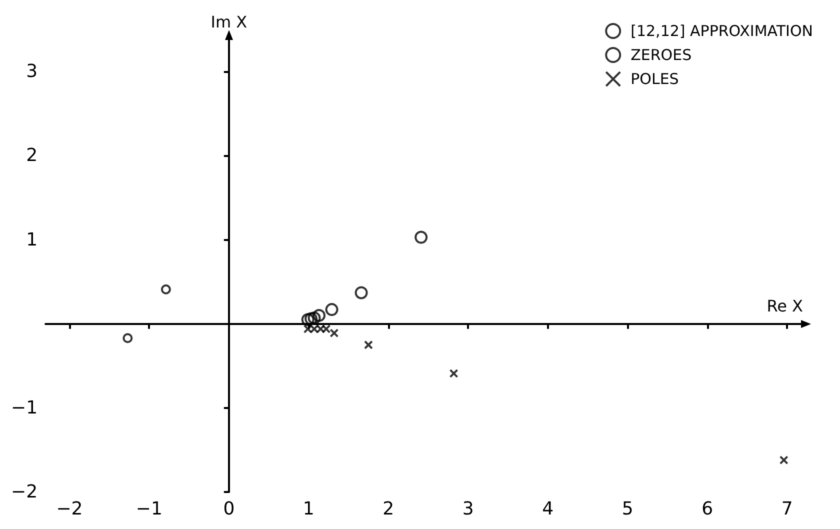 This screenshot has width=840, height=529. Describe the element at coordinates (468, 509) in the screenshot. I see `x-tick-label: 3` at that location.